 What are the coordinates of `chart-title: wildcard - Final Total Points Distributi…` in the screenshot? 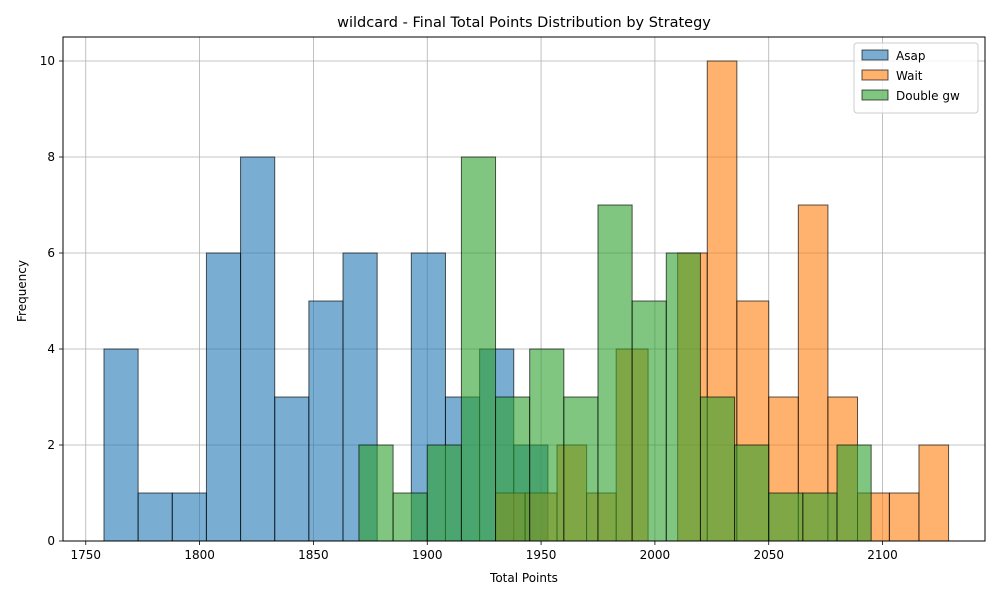 It's located at (524, 23).